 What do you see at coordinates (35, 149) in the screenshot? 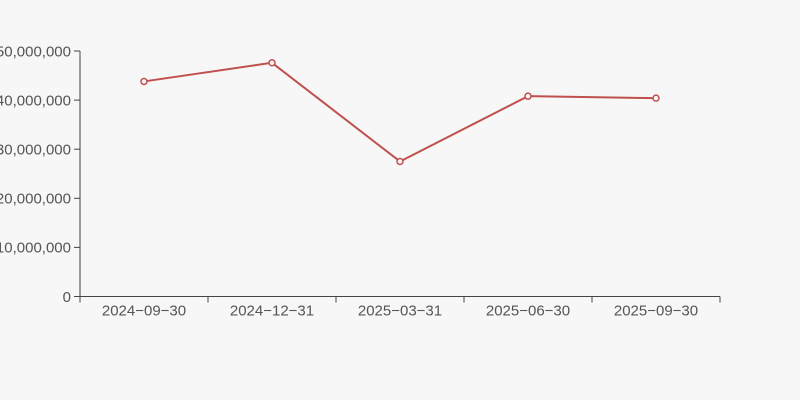
I see `y-axis-tick-label: 30,000,000` at bounding box center [35, 149].